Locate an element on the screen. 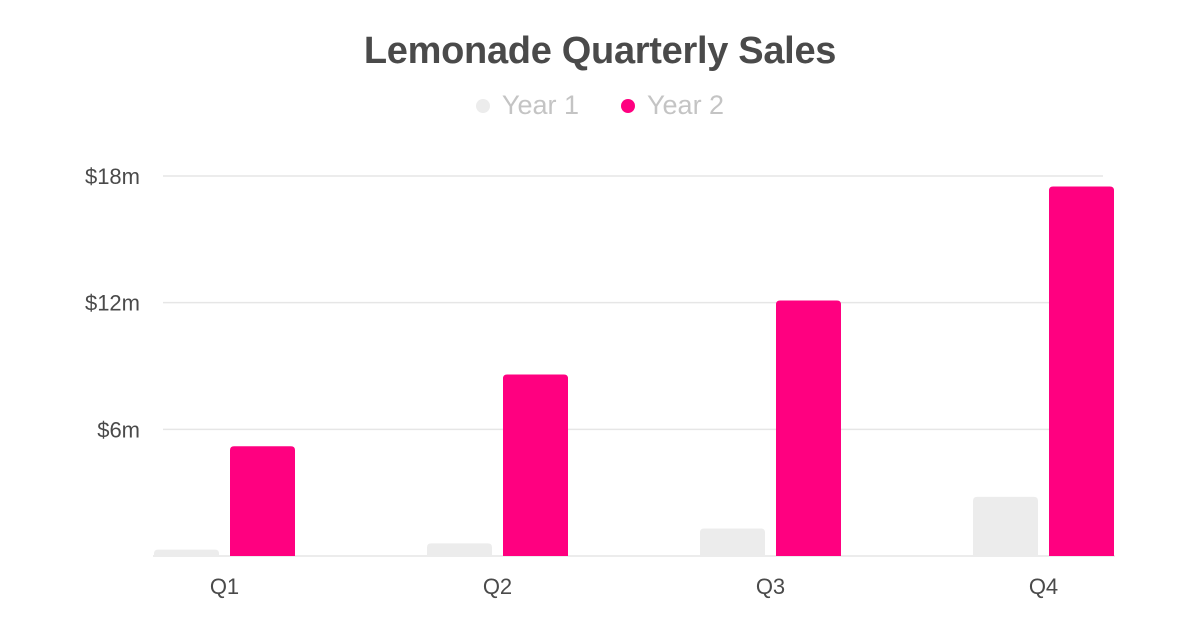 This screenshot has width=1200, height=628. y-tick-label: $6m is located at coordinates (118, 429).